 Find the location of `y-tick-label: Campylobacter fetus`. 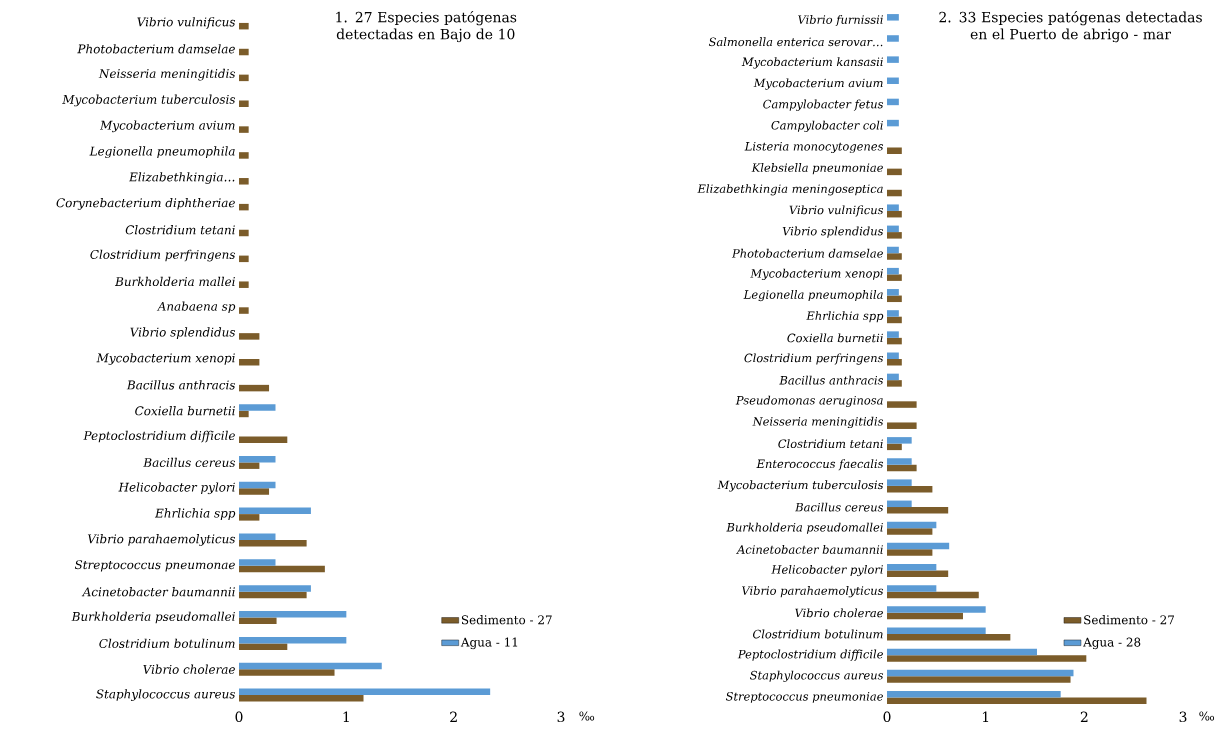

y-tick-label: Campylobacter fetus is located at coordinates (823, 105).